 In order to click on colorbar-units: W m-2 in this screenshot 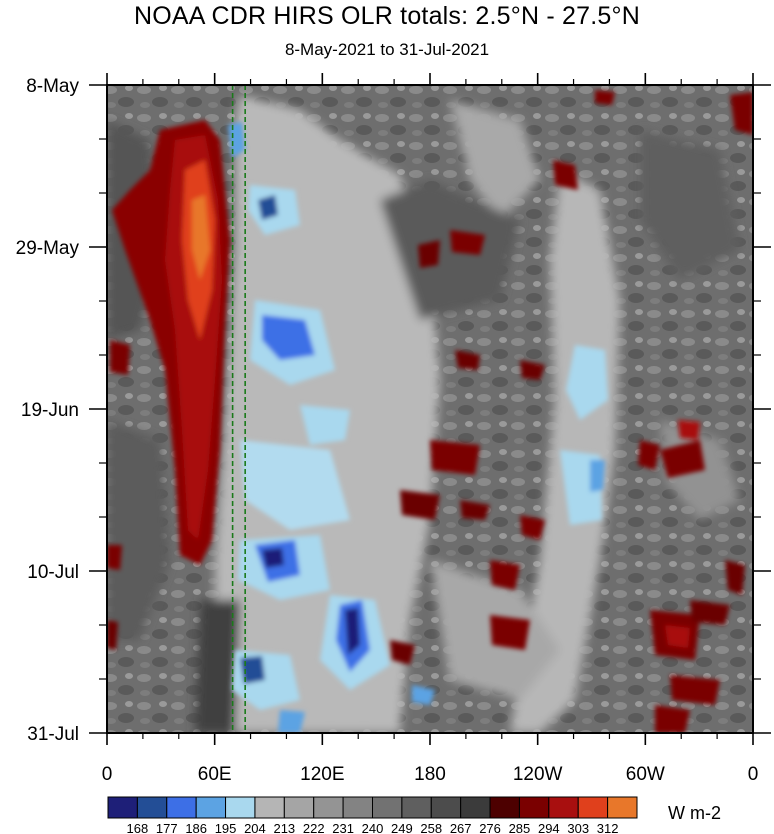, I will do `click(694, 813)`.